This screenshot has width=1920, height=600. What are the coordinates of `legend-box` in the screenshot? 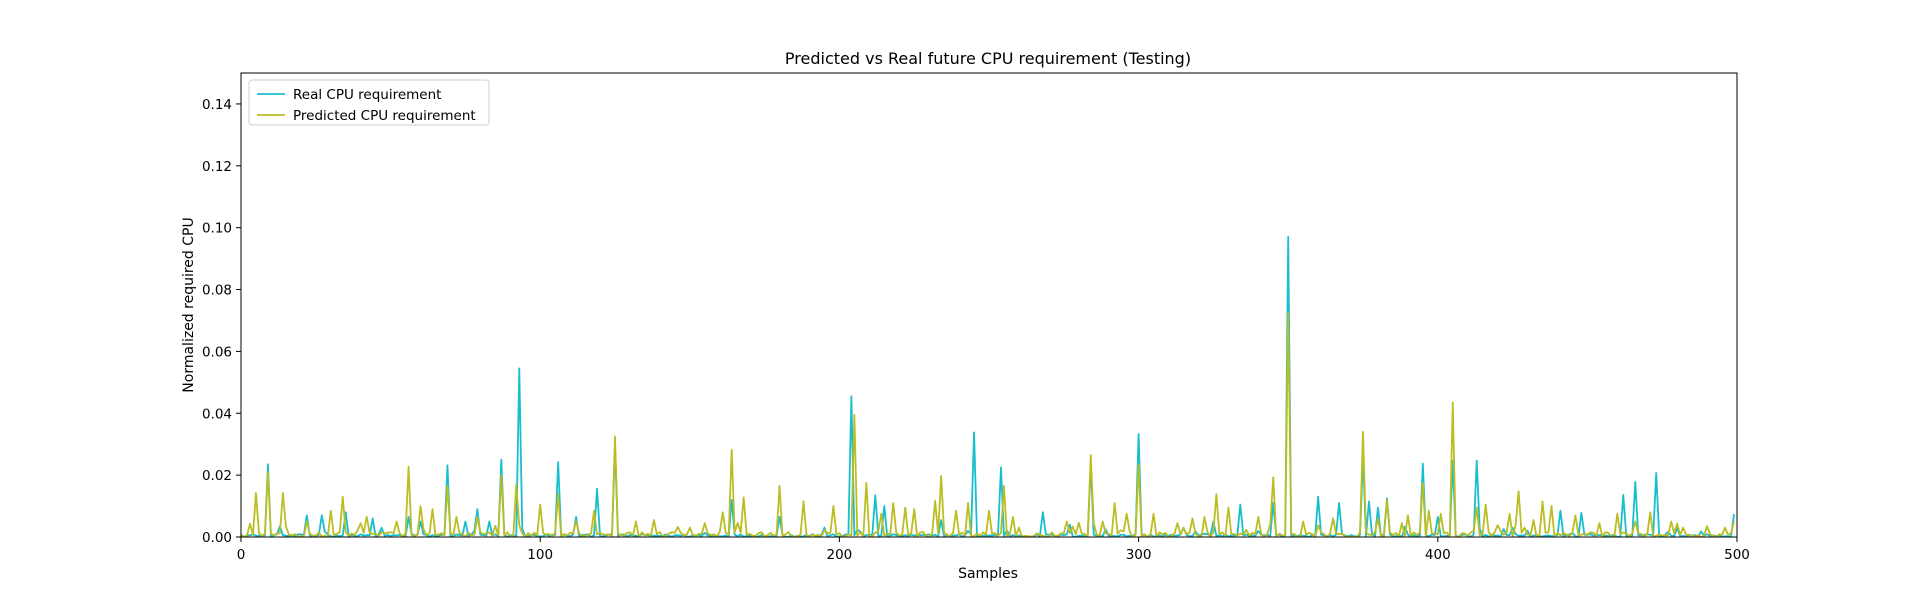 It's located at (369, 102).